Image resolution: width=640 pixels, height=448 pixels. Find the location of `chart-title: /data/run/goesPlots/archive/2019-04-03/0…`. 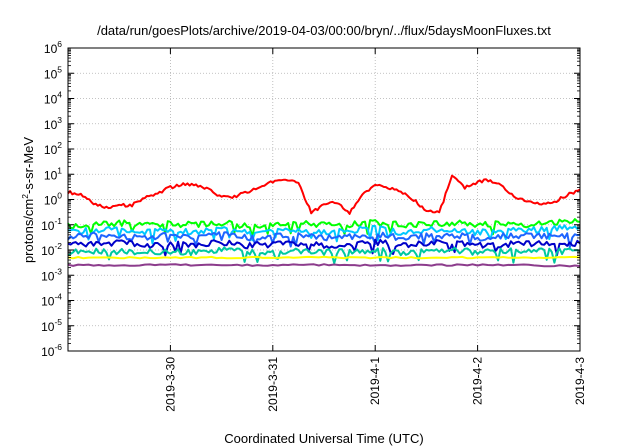

chart-title: /data/run/goesPlots/archive/2019-04-03/0… is located at coordinates (324, 30).